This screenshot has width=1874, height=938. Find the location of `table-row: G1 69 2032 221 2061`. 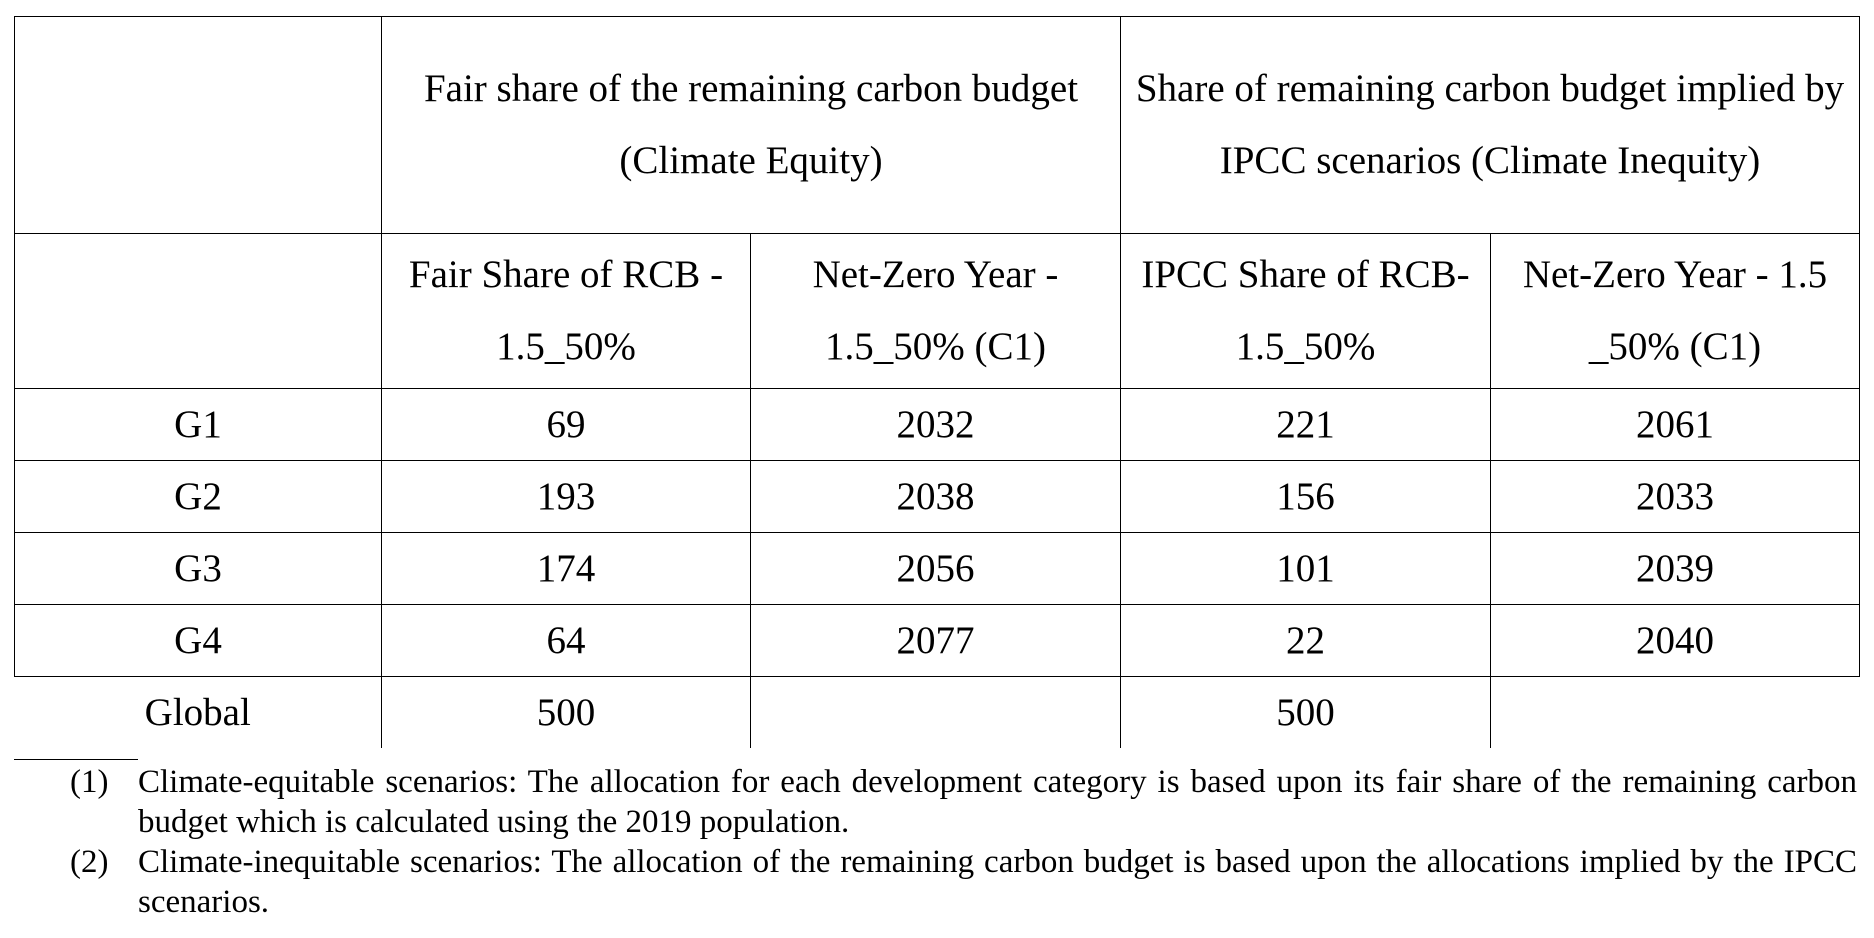

table-row: G1 69 2032 221 2061 is located at coordinates (937, 424).